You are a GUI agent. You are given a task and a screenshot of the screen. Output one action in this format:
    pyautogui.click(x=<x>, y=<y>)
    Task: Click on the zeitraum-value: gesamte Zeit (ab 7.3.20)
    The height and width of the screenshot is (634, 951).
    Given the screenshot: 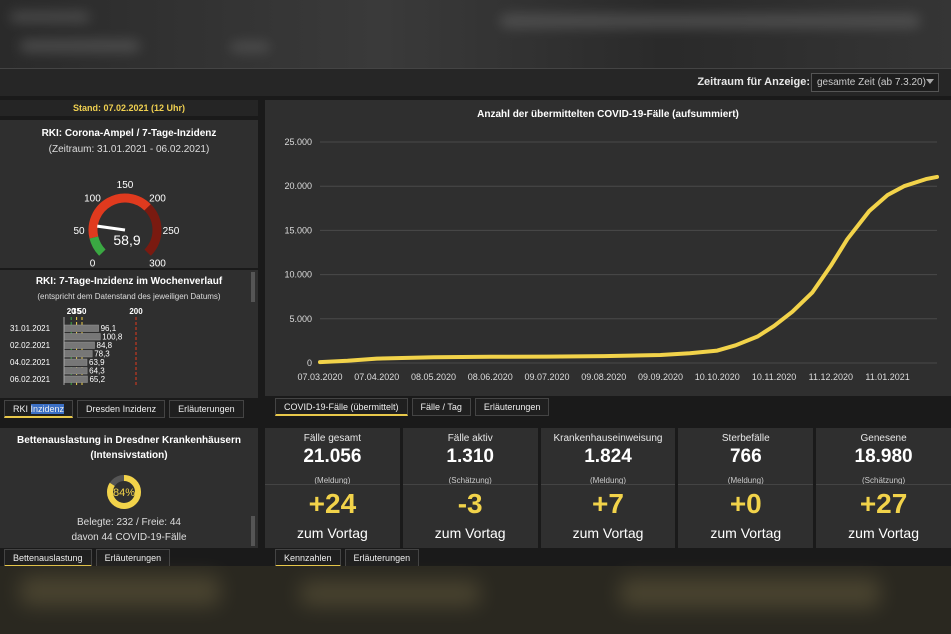 What is the action you would take?
    pyautogui.click(x=871, y=82)
    